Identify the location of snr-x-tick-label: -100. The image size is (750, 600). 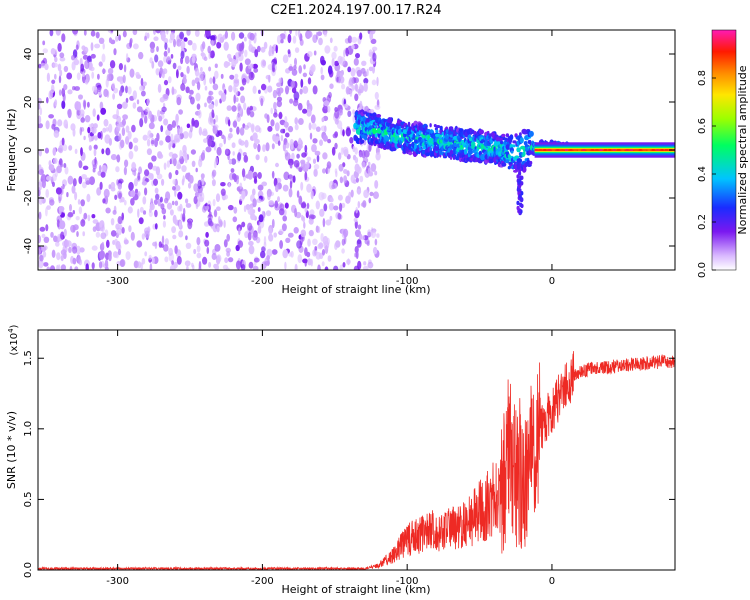
(407, 581).